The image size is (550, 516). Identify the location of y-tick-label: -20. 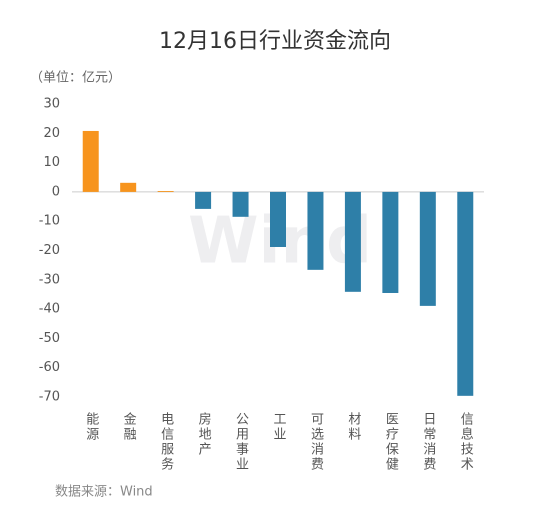
(49, 250).